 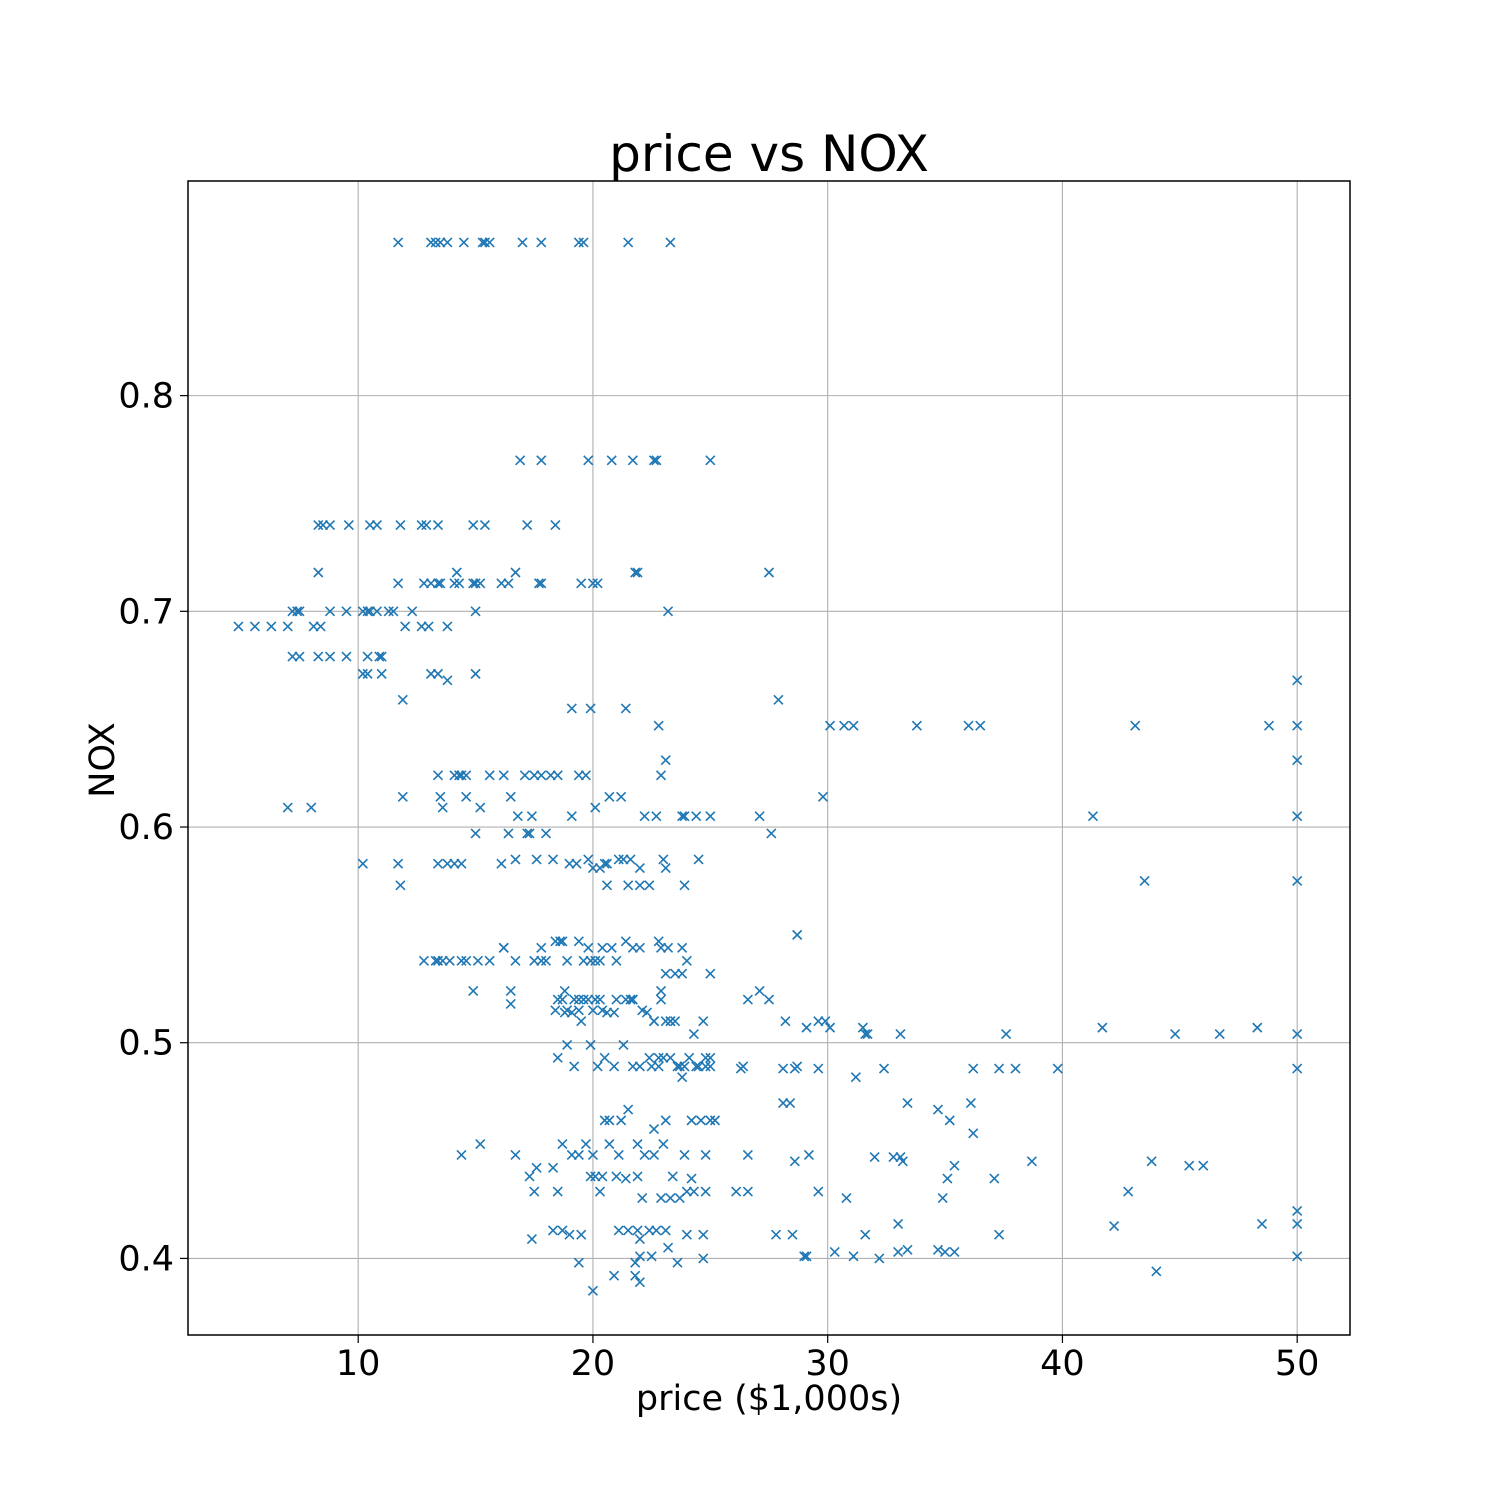 I want to click on x-tick-label: 40, so click(x=1062, y=1364).